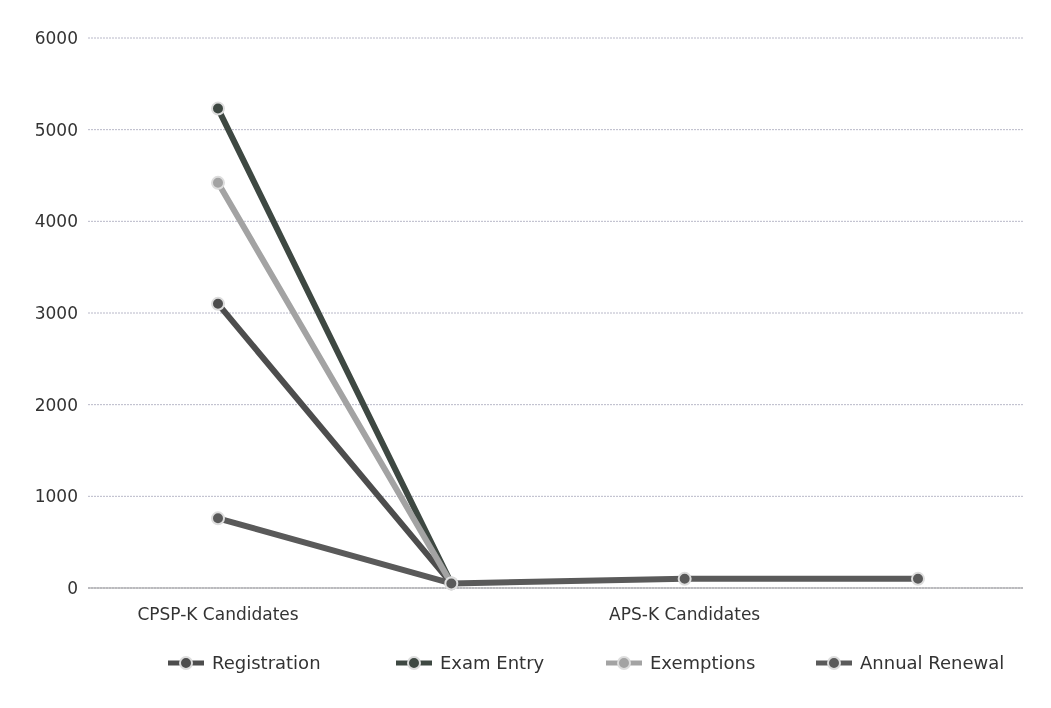  Describe the element at coordinates (685, 614) in the screenshot. I see `x-tick-label: APS-K Candidates` at that location.